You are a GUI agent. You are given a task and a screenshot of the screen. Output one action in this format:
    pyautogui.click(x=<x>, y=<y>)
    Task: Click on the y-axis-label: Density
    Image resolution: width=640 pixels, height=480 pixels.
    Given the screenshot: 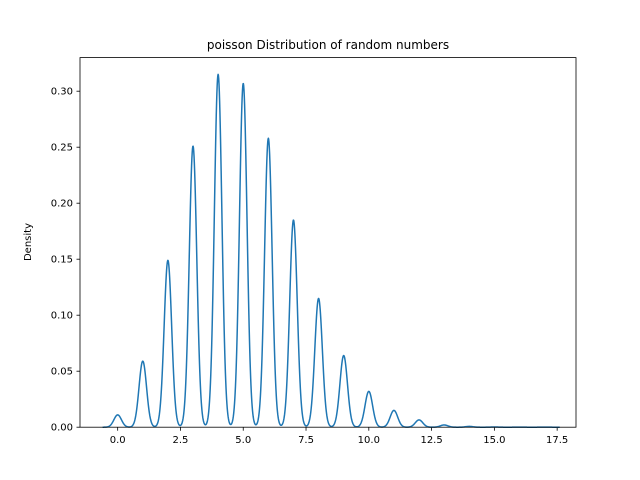 What is the action you would take?
    pyautogui.click(x=28, y=242)
    